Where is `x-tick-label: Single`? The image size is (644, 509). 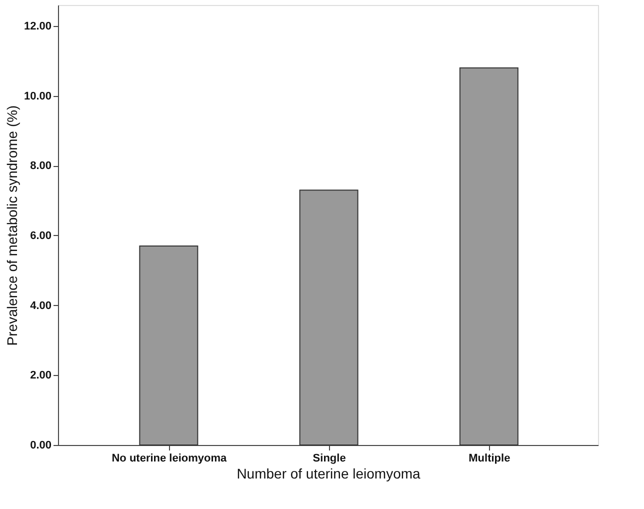 x-tick-label: Single is located at coordinates (329, 458).